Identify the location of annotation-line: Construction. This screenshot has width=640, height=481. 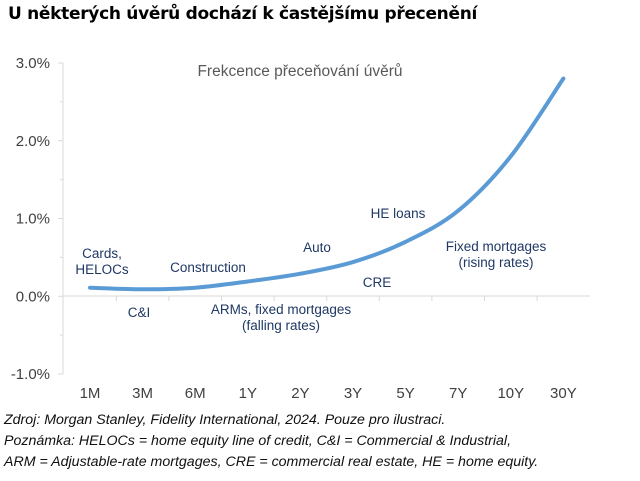
(208, 267).